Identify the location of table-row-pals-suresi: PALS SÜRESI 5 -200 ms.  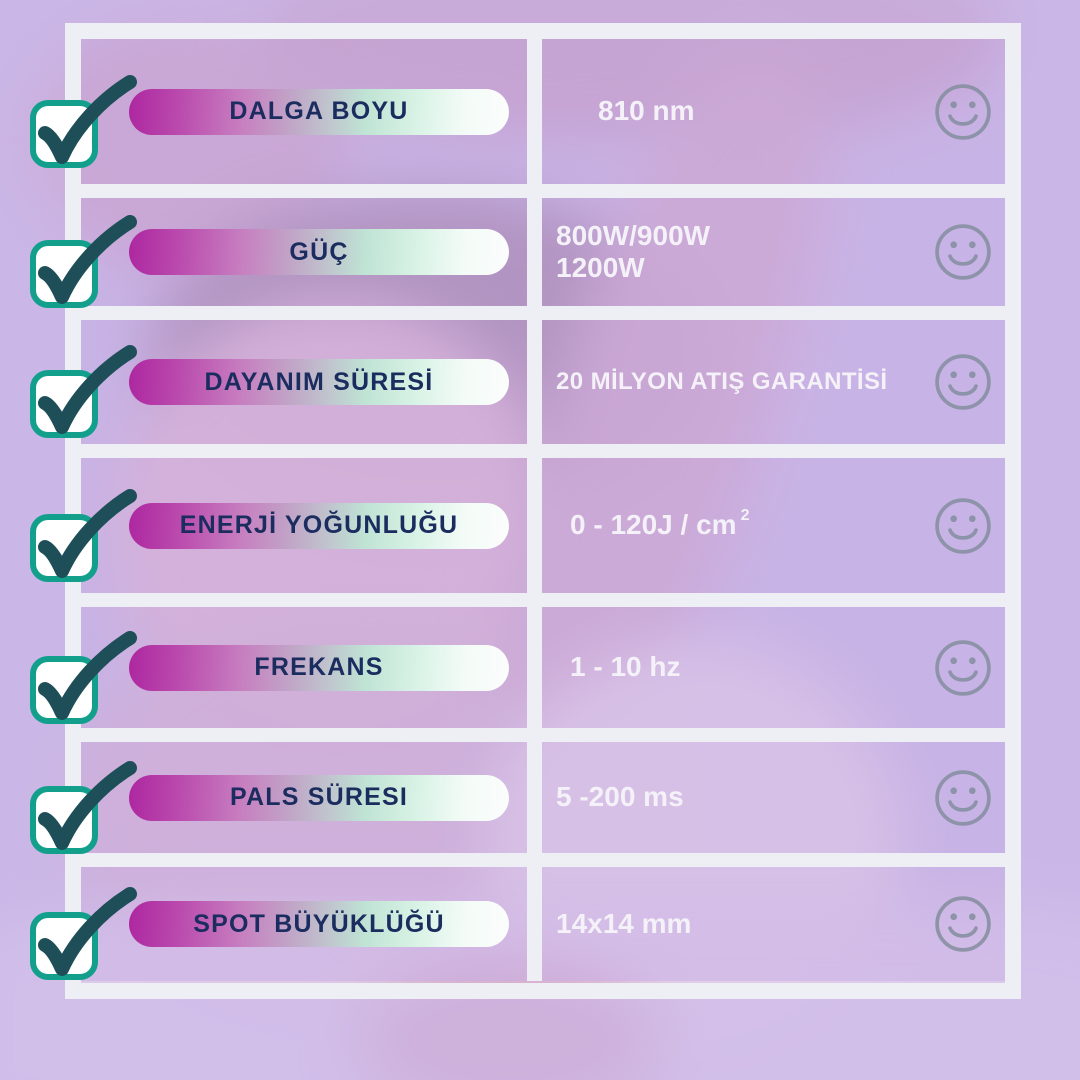
(517, 798).